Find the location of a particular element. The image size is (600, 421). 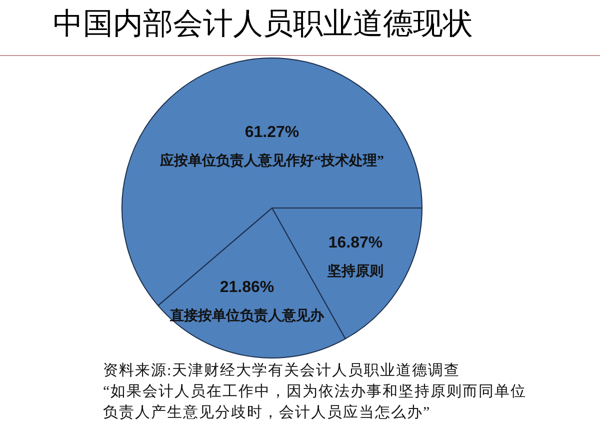

data-label: 61.27% is located at coordinates (272, 133).